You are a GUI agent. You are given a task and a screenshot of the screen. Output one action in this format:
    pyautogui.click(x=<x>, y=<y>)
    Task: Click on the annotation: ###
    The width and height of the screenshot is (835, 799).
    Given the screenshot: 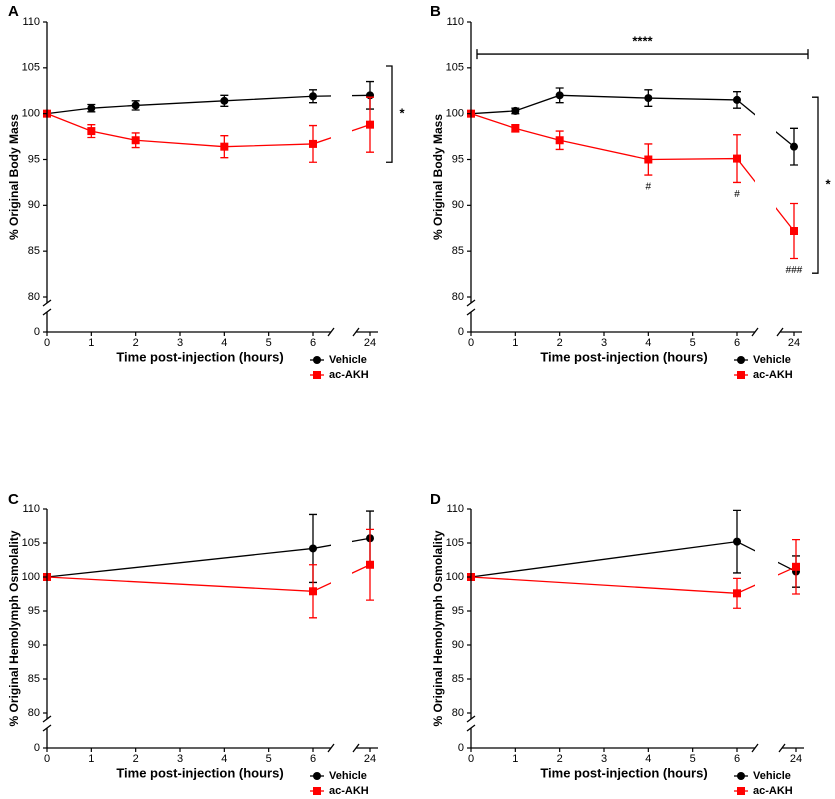 What is the action you would take?
    pyautogui.click(x=794, y=270)
    